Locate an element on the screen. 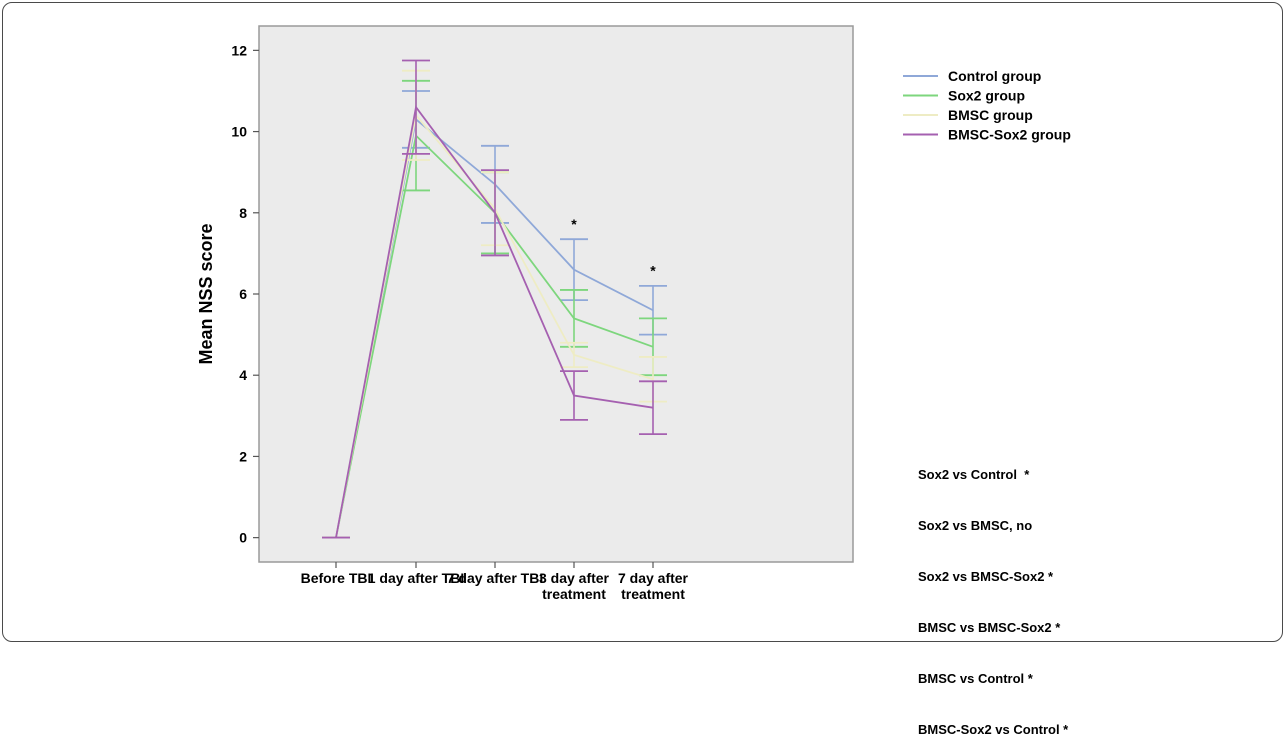 The image size is (1287, 755). y-tick-label: 4 is located at coordinates (243, 375).